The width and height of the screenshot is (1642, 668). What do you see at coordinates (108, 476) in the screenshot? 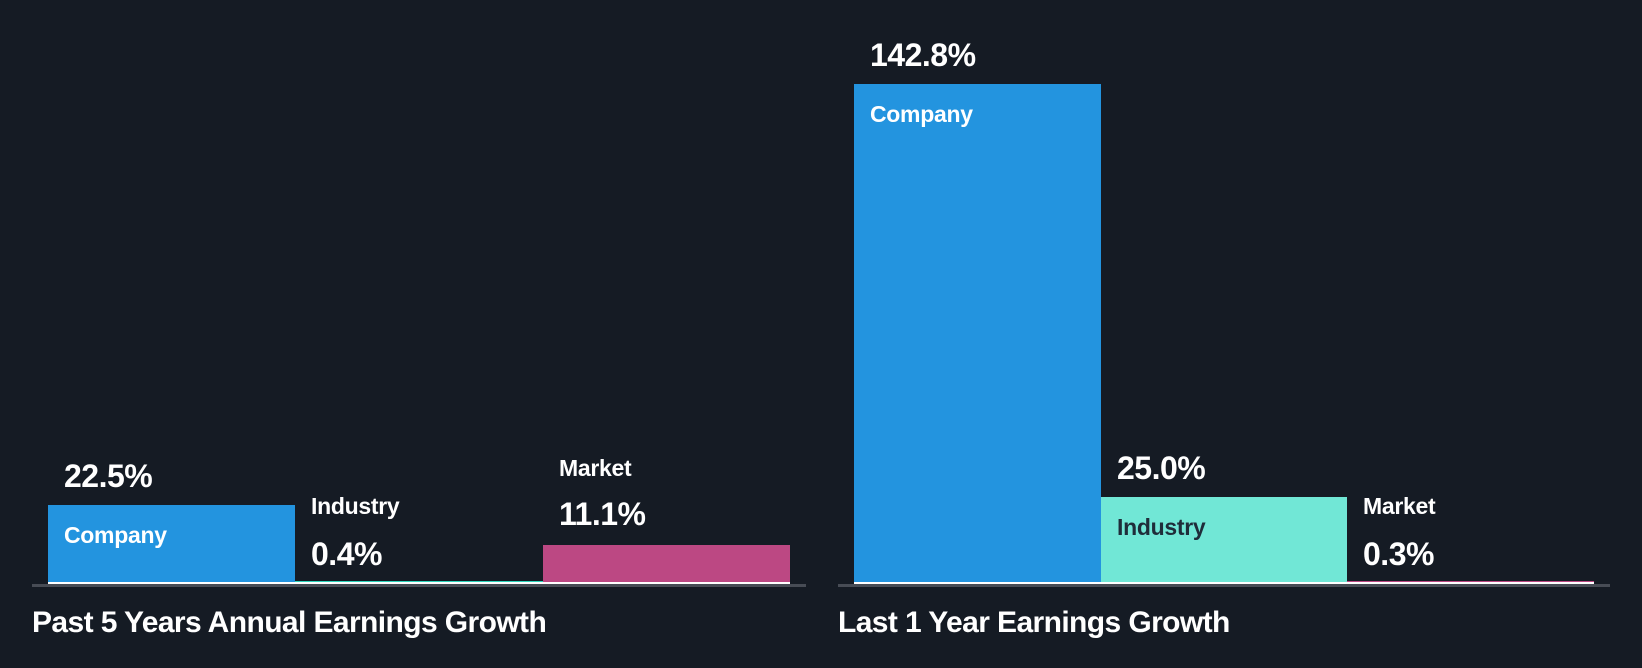
I see `value-company: 22.5%` at bounding box center [108, 476].